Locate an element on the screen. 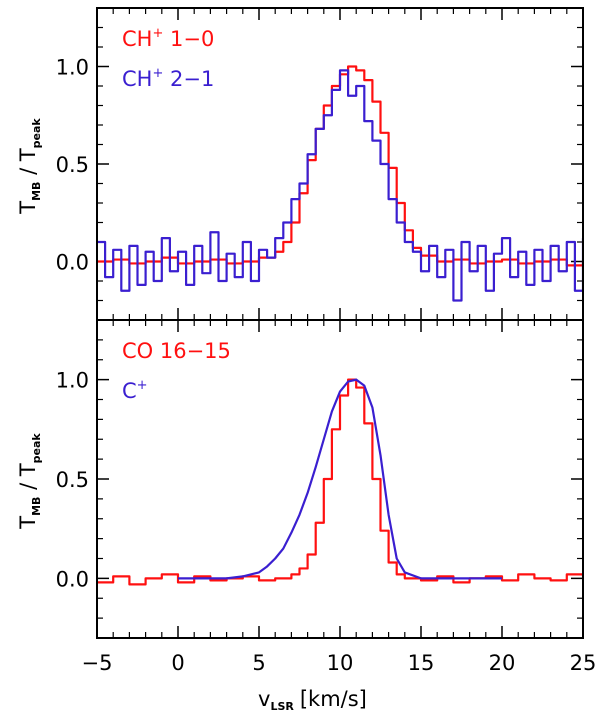 The height and width of the screenshot is (720, 600). legend-name: CO 16−15 is located at coordinates (176, 351).